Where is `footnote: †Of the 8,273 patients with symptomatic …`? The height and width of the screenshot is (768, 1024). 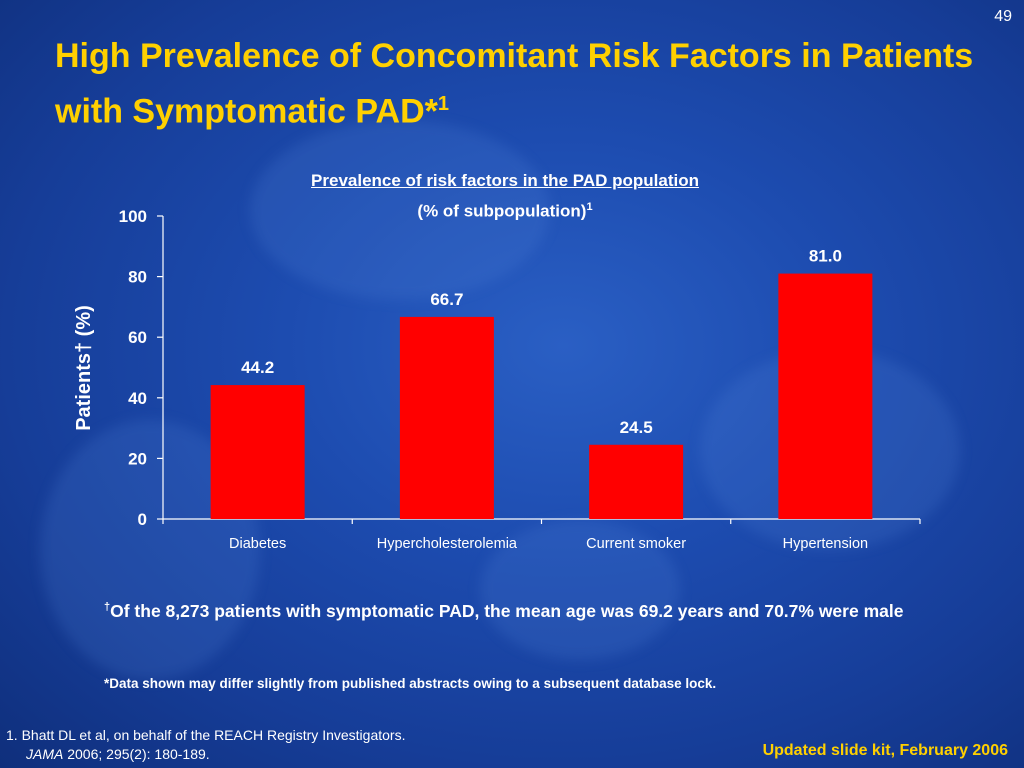
footnote: †Of the 8,273 patients with symptomatic … is located at coordinates (514, 609).